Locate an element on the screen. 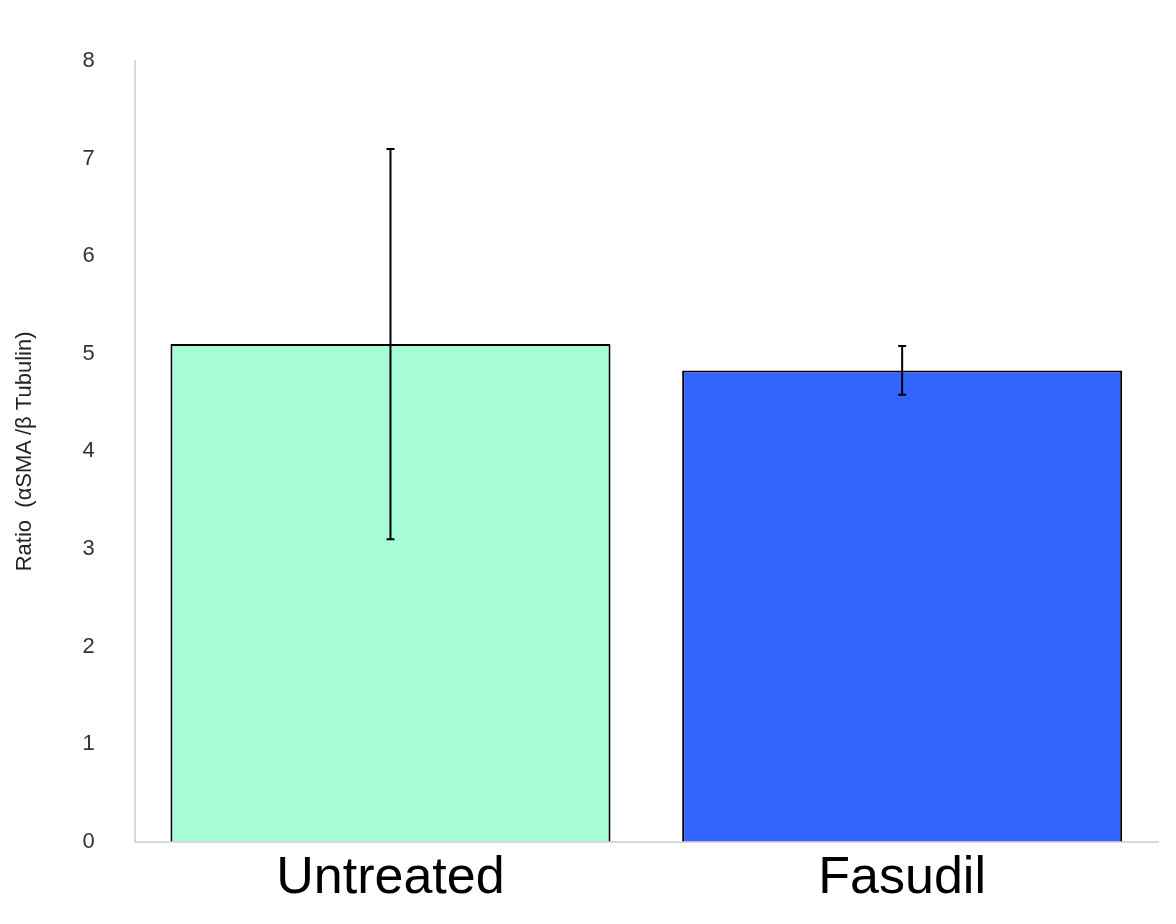 The width and height of the screenshot is (1176, 924). y-tick-label: 2 is located at coordinates (88, 645).